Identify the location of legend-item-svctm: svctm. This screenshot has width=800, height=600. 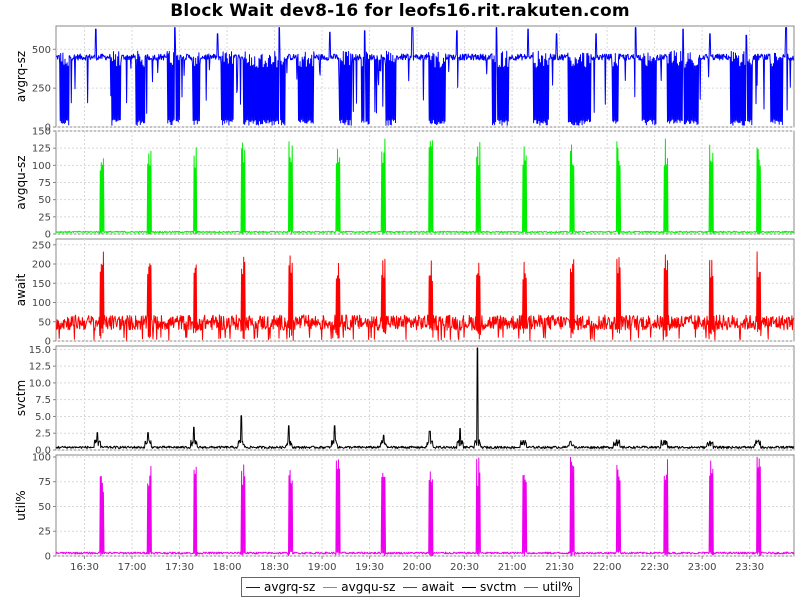
(489, 587).